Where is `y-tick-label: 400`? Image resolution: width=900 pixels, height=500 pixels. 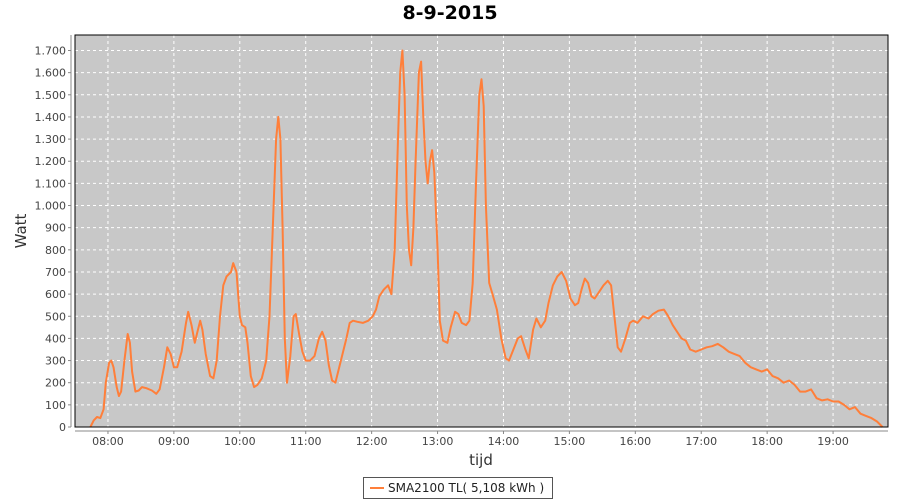
y-tick-label: 400 is located at coordinates (55, 338).